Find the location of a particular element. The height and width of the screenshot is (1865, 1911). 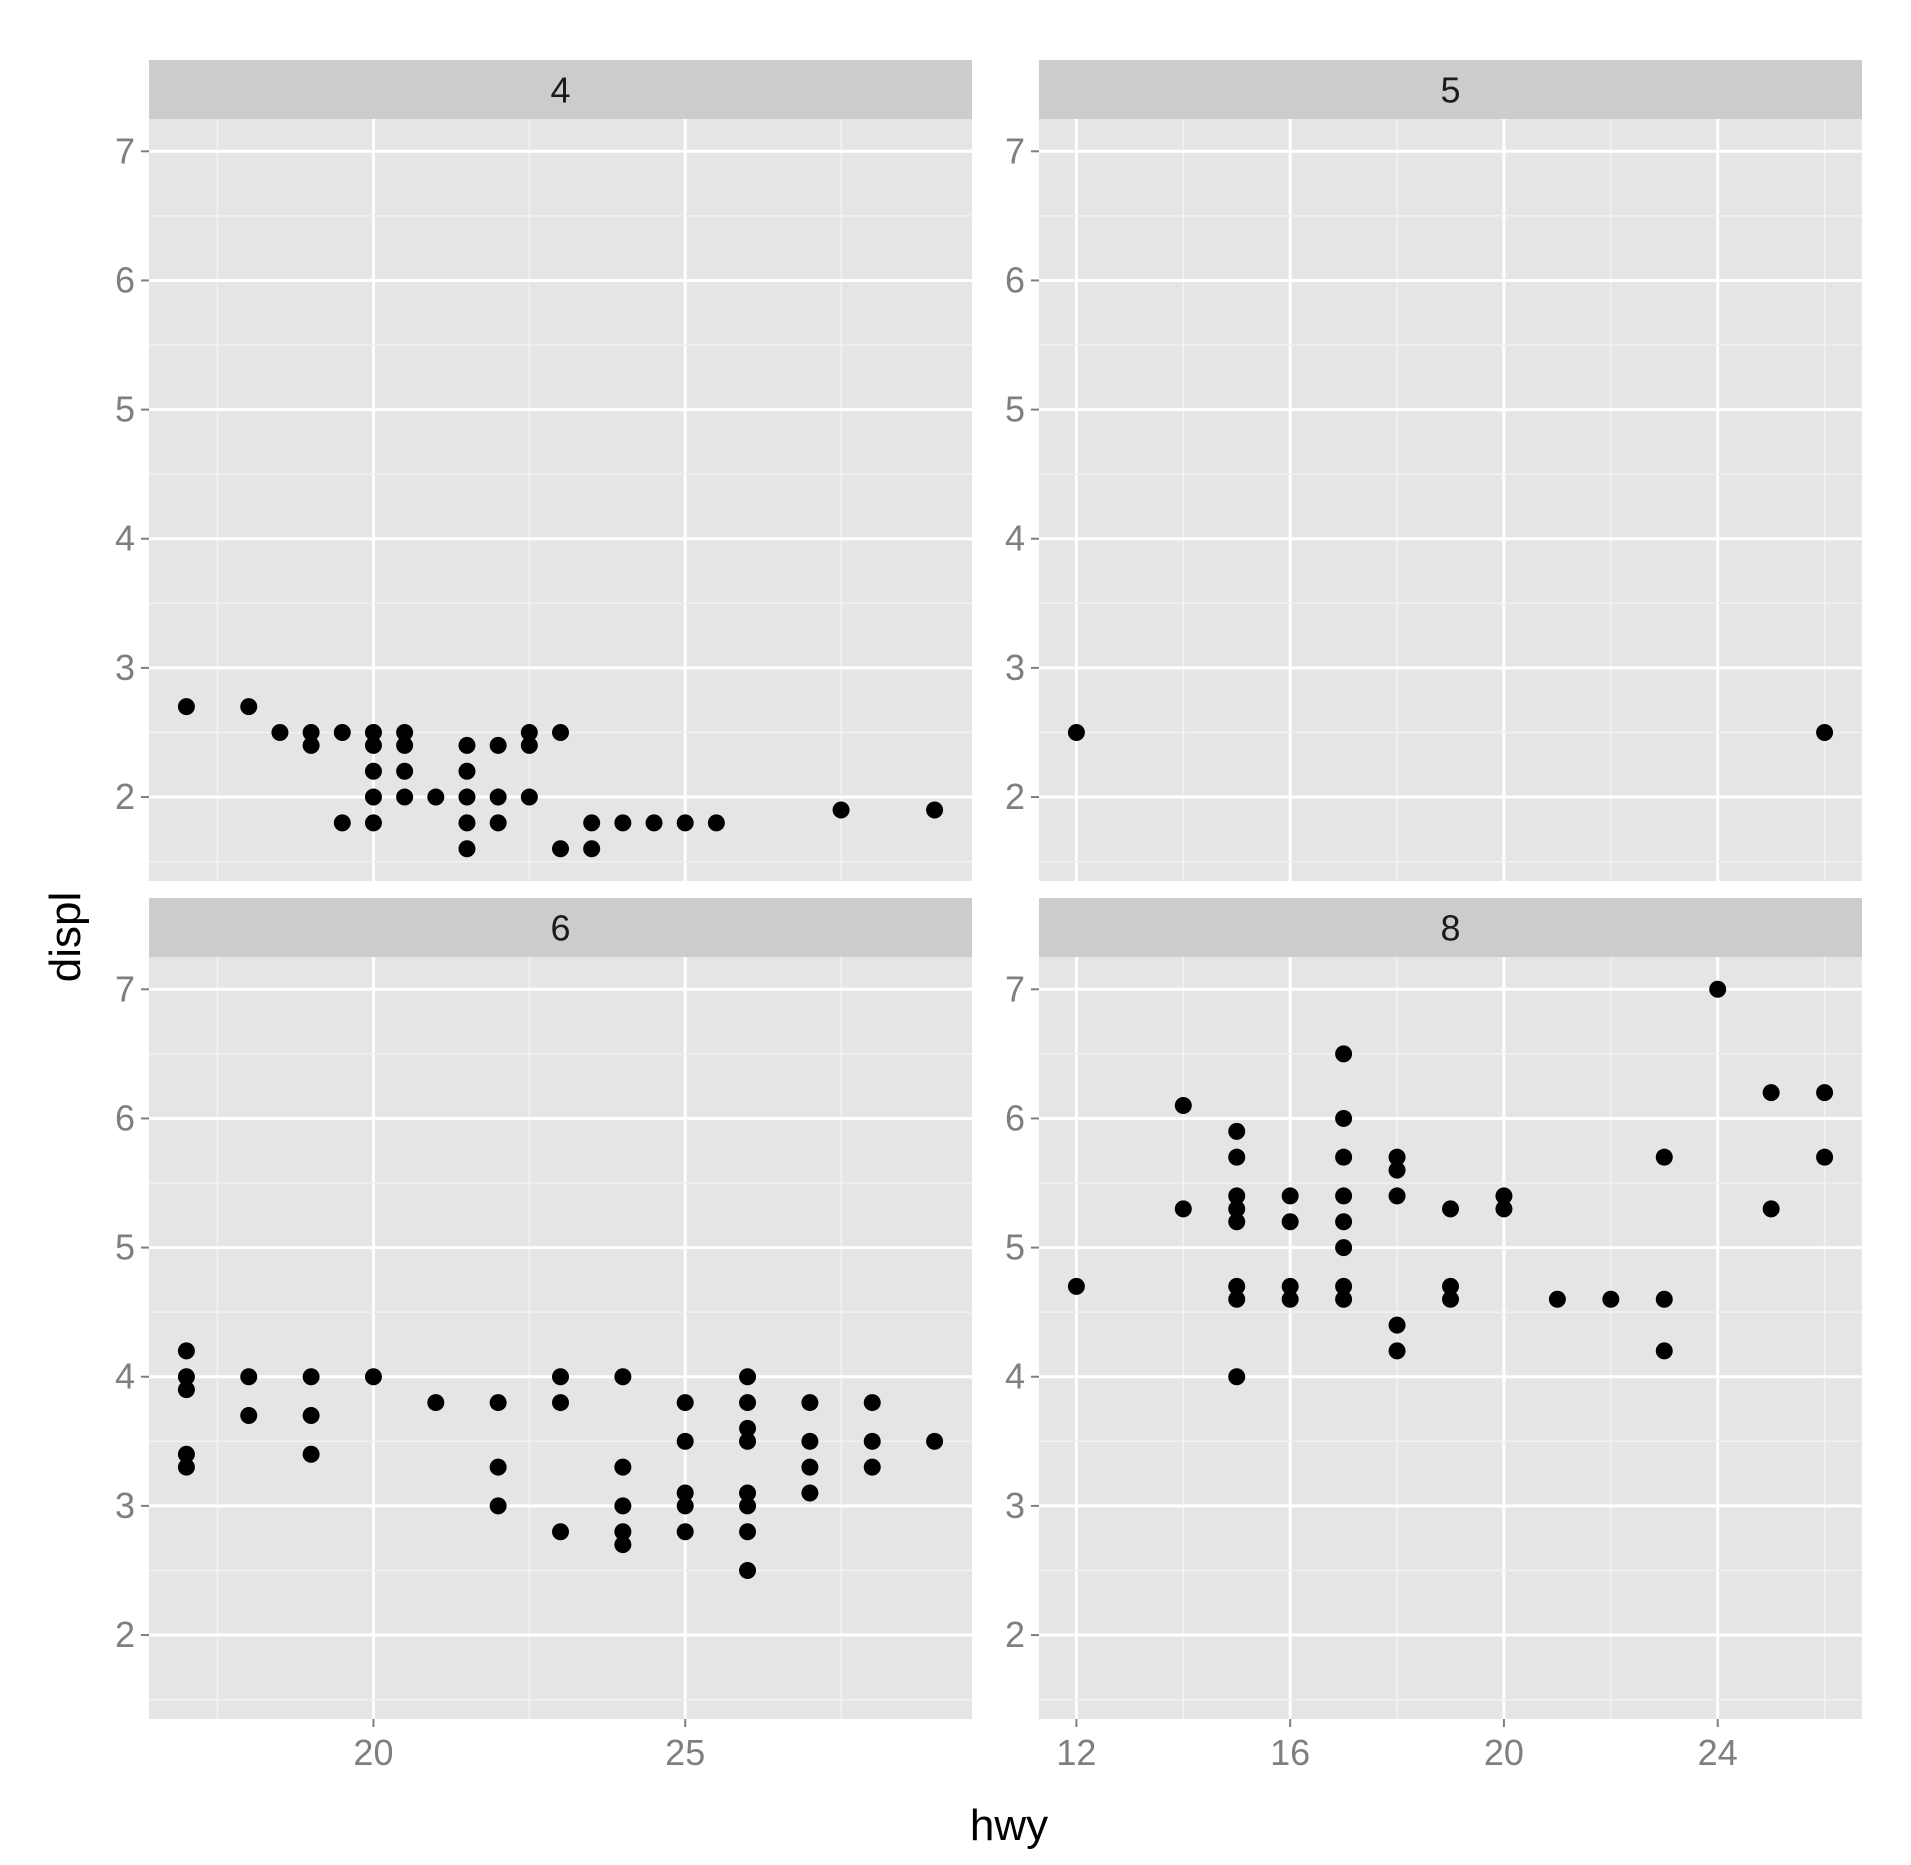

facet-strip-label: 8 is located at coordinates (1450, 928).